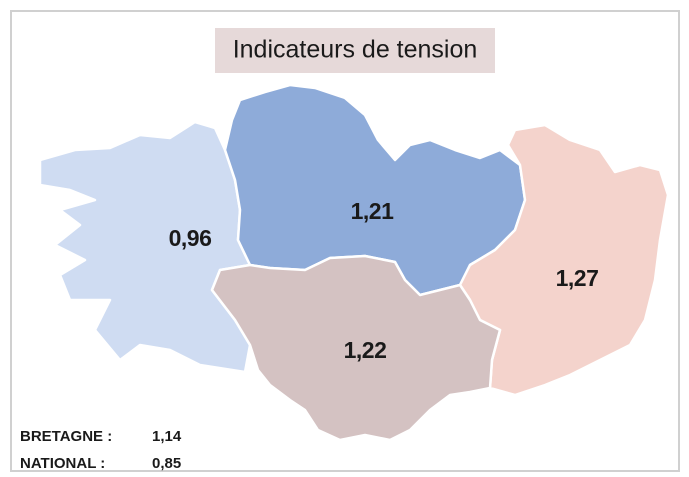 This screenshot has width=689, height=477. Describe the element at coordinates (167, 436) in the screenshot. I see `summary-value: 1,14` at that location.